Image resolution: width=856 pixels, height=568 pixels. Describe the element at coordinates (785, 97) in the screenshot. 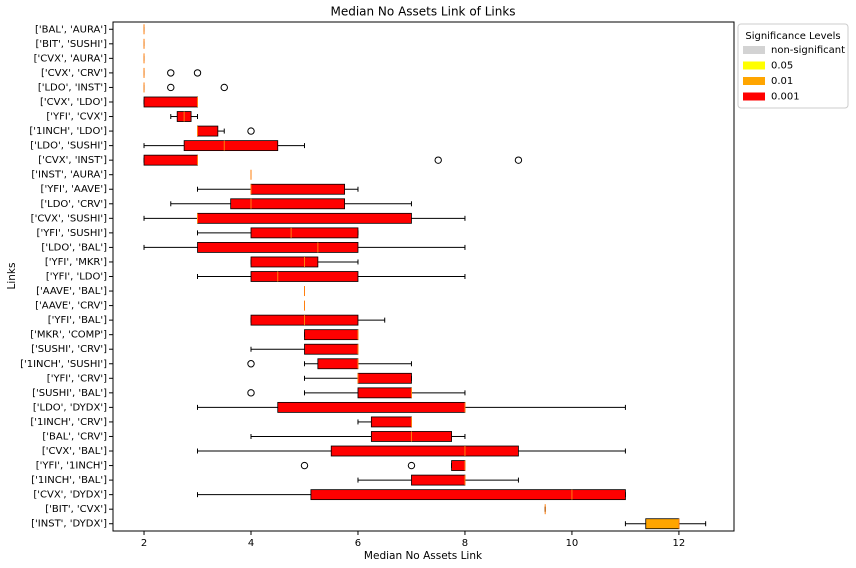

I see `legend-label: 0.001` at that location.